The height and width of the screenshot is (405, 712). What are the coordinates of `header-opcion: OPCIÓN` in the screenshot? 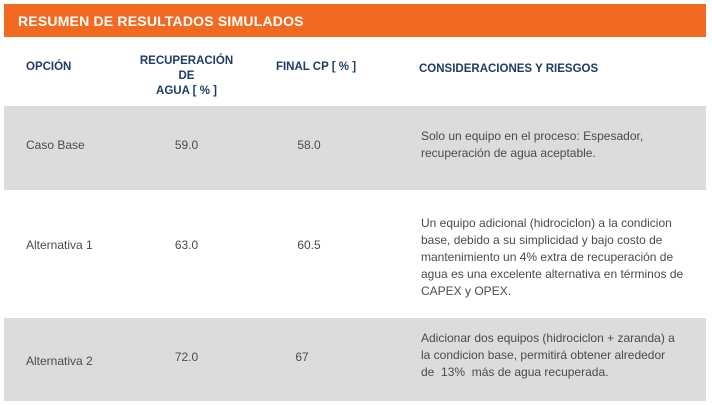 It's located at (49, 67).